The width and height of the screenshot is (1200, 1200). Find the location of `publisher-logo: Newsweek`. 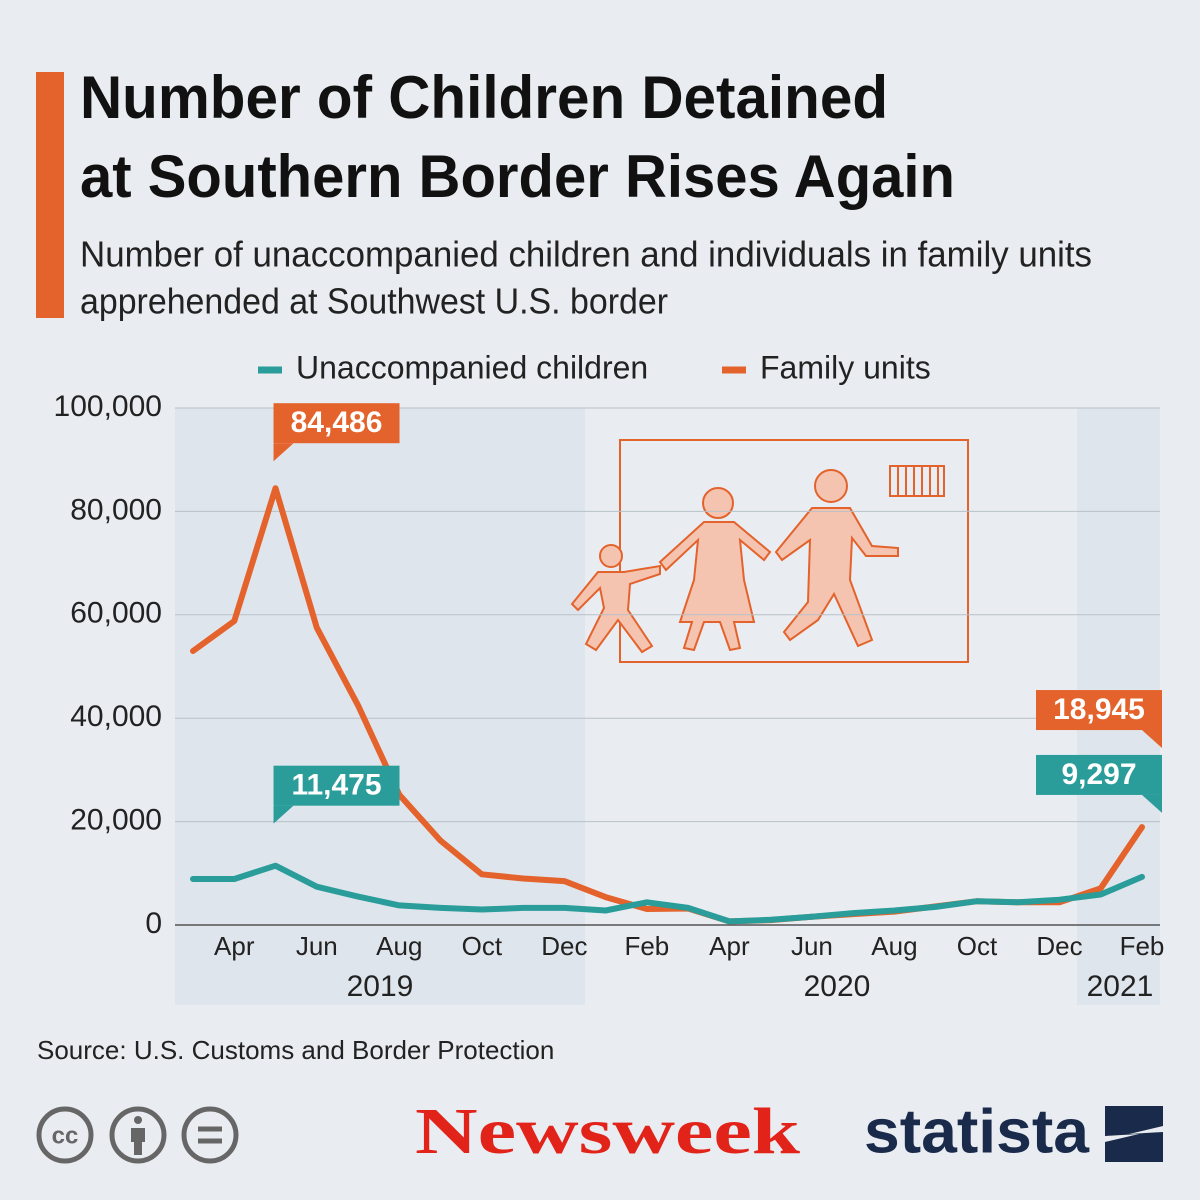

publisher-logo: Newsweek is located at coordinates (607, 1131).